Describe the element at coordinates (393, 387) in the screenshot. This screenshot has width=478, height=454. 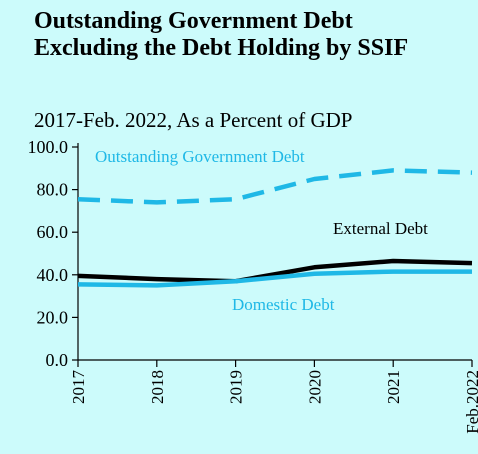
I see `x-tick-label: 2021` at that location.